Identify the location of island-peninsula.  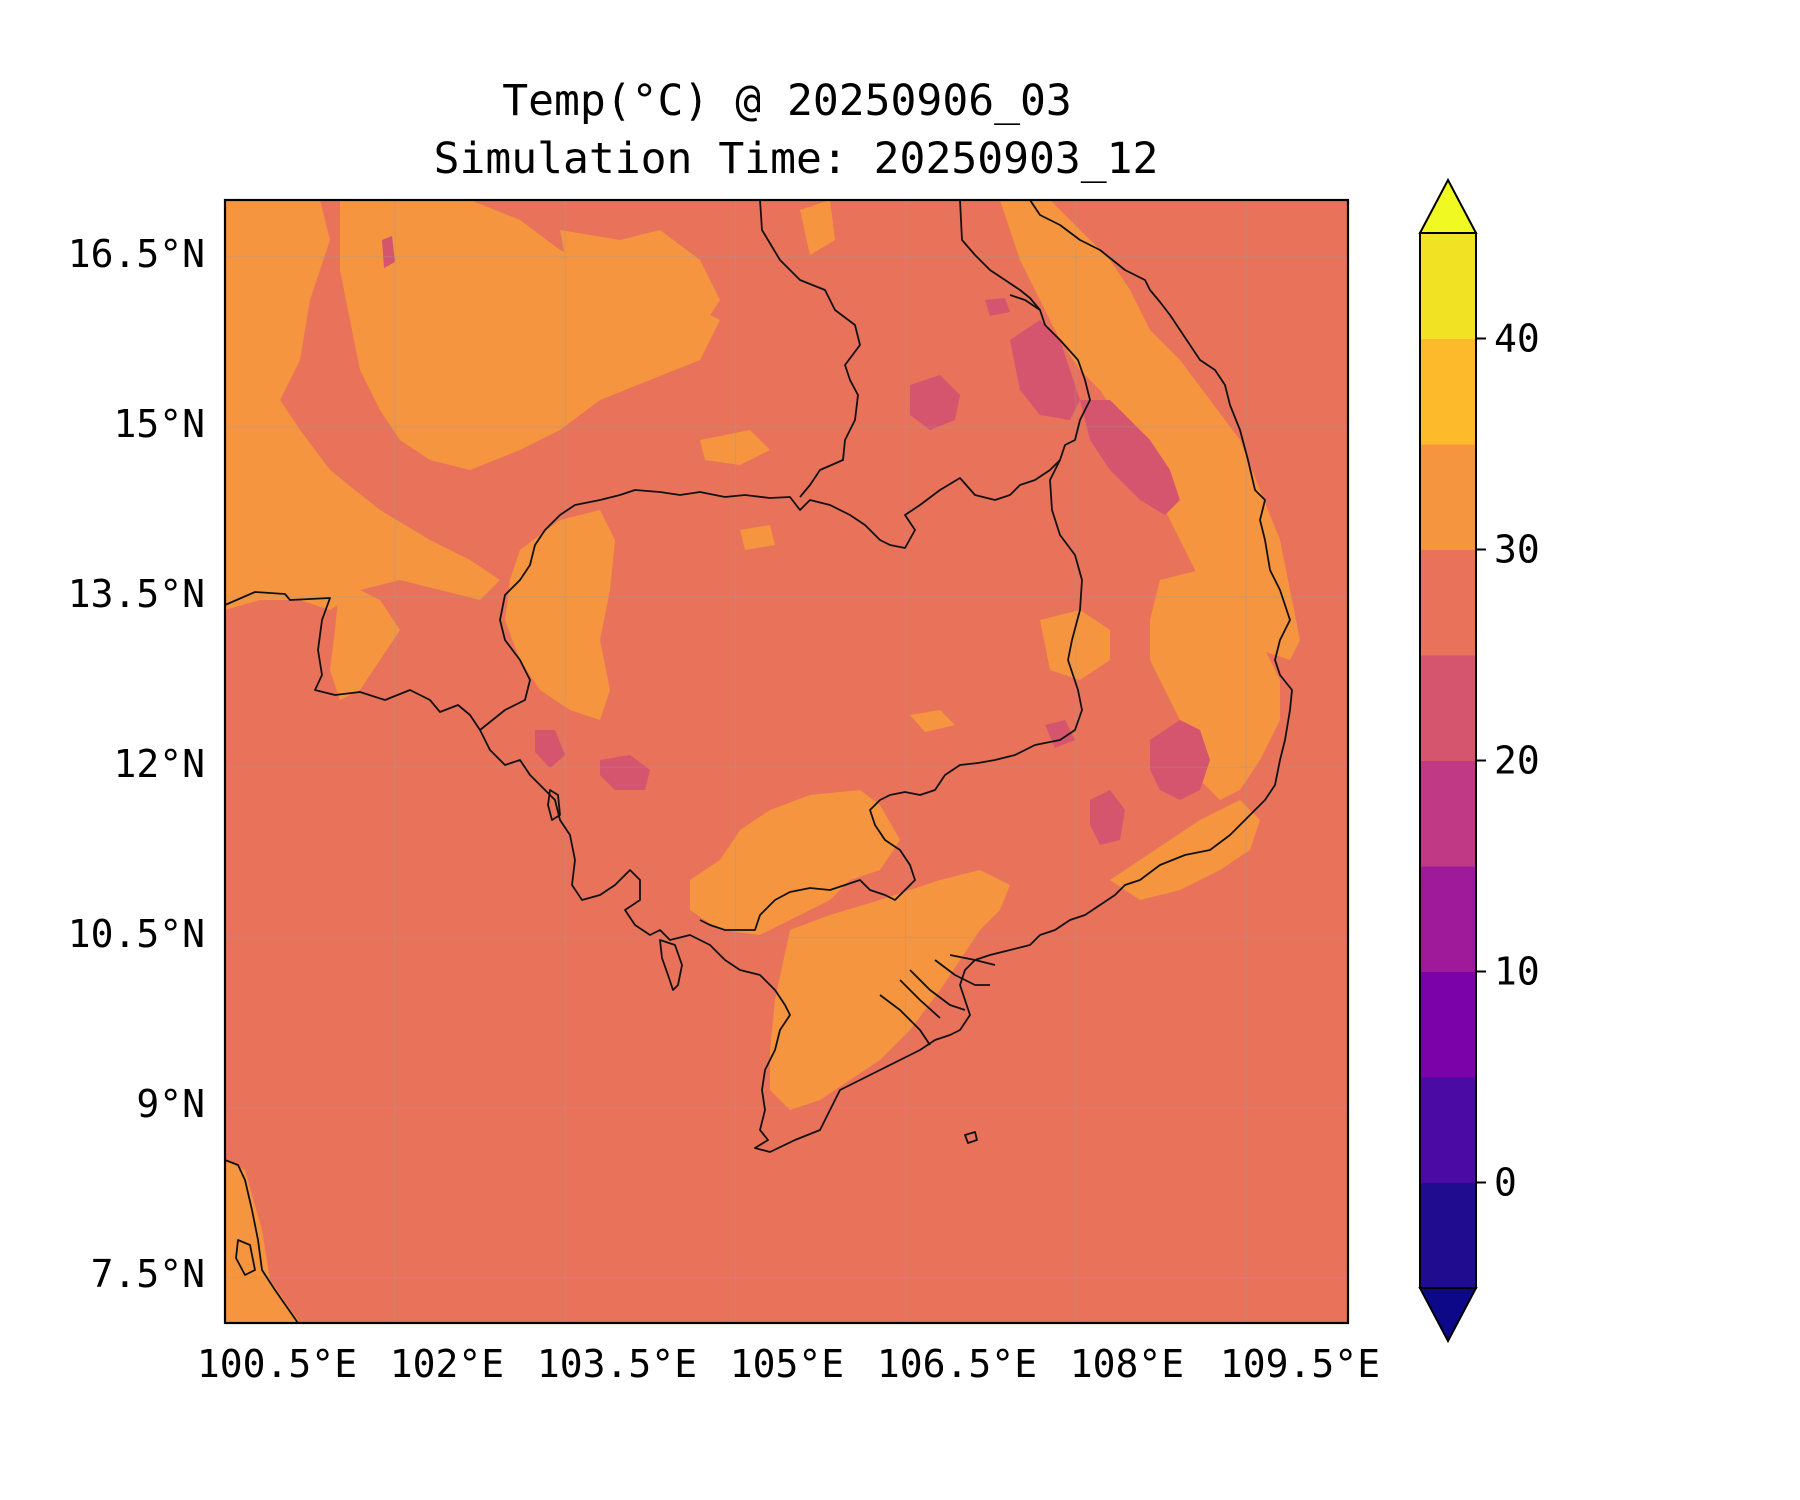
(245, 1257).